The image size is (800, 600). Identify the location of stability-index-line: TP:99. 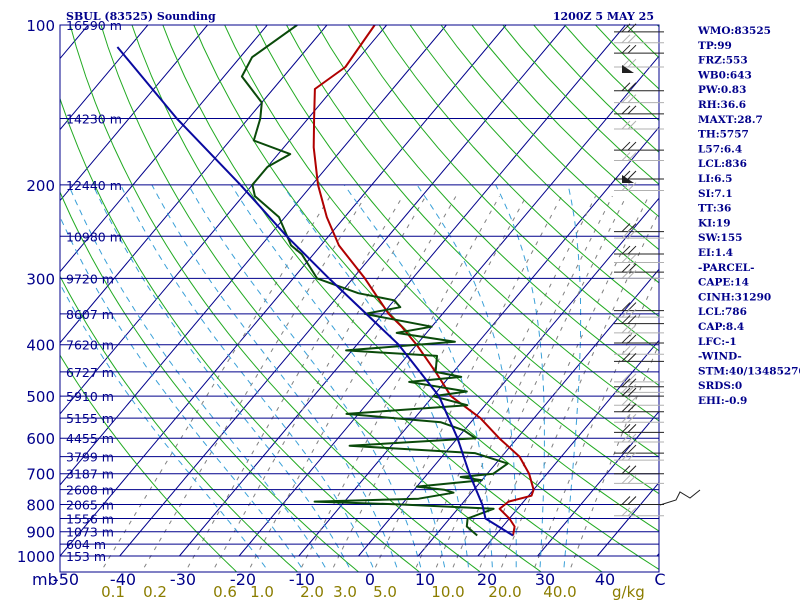
(715, 46).